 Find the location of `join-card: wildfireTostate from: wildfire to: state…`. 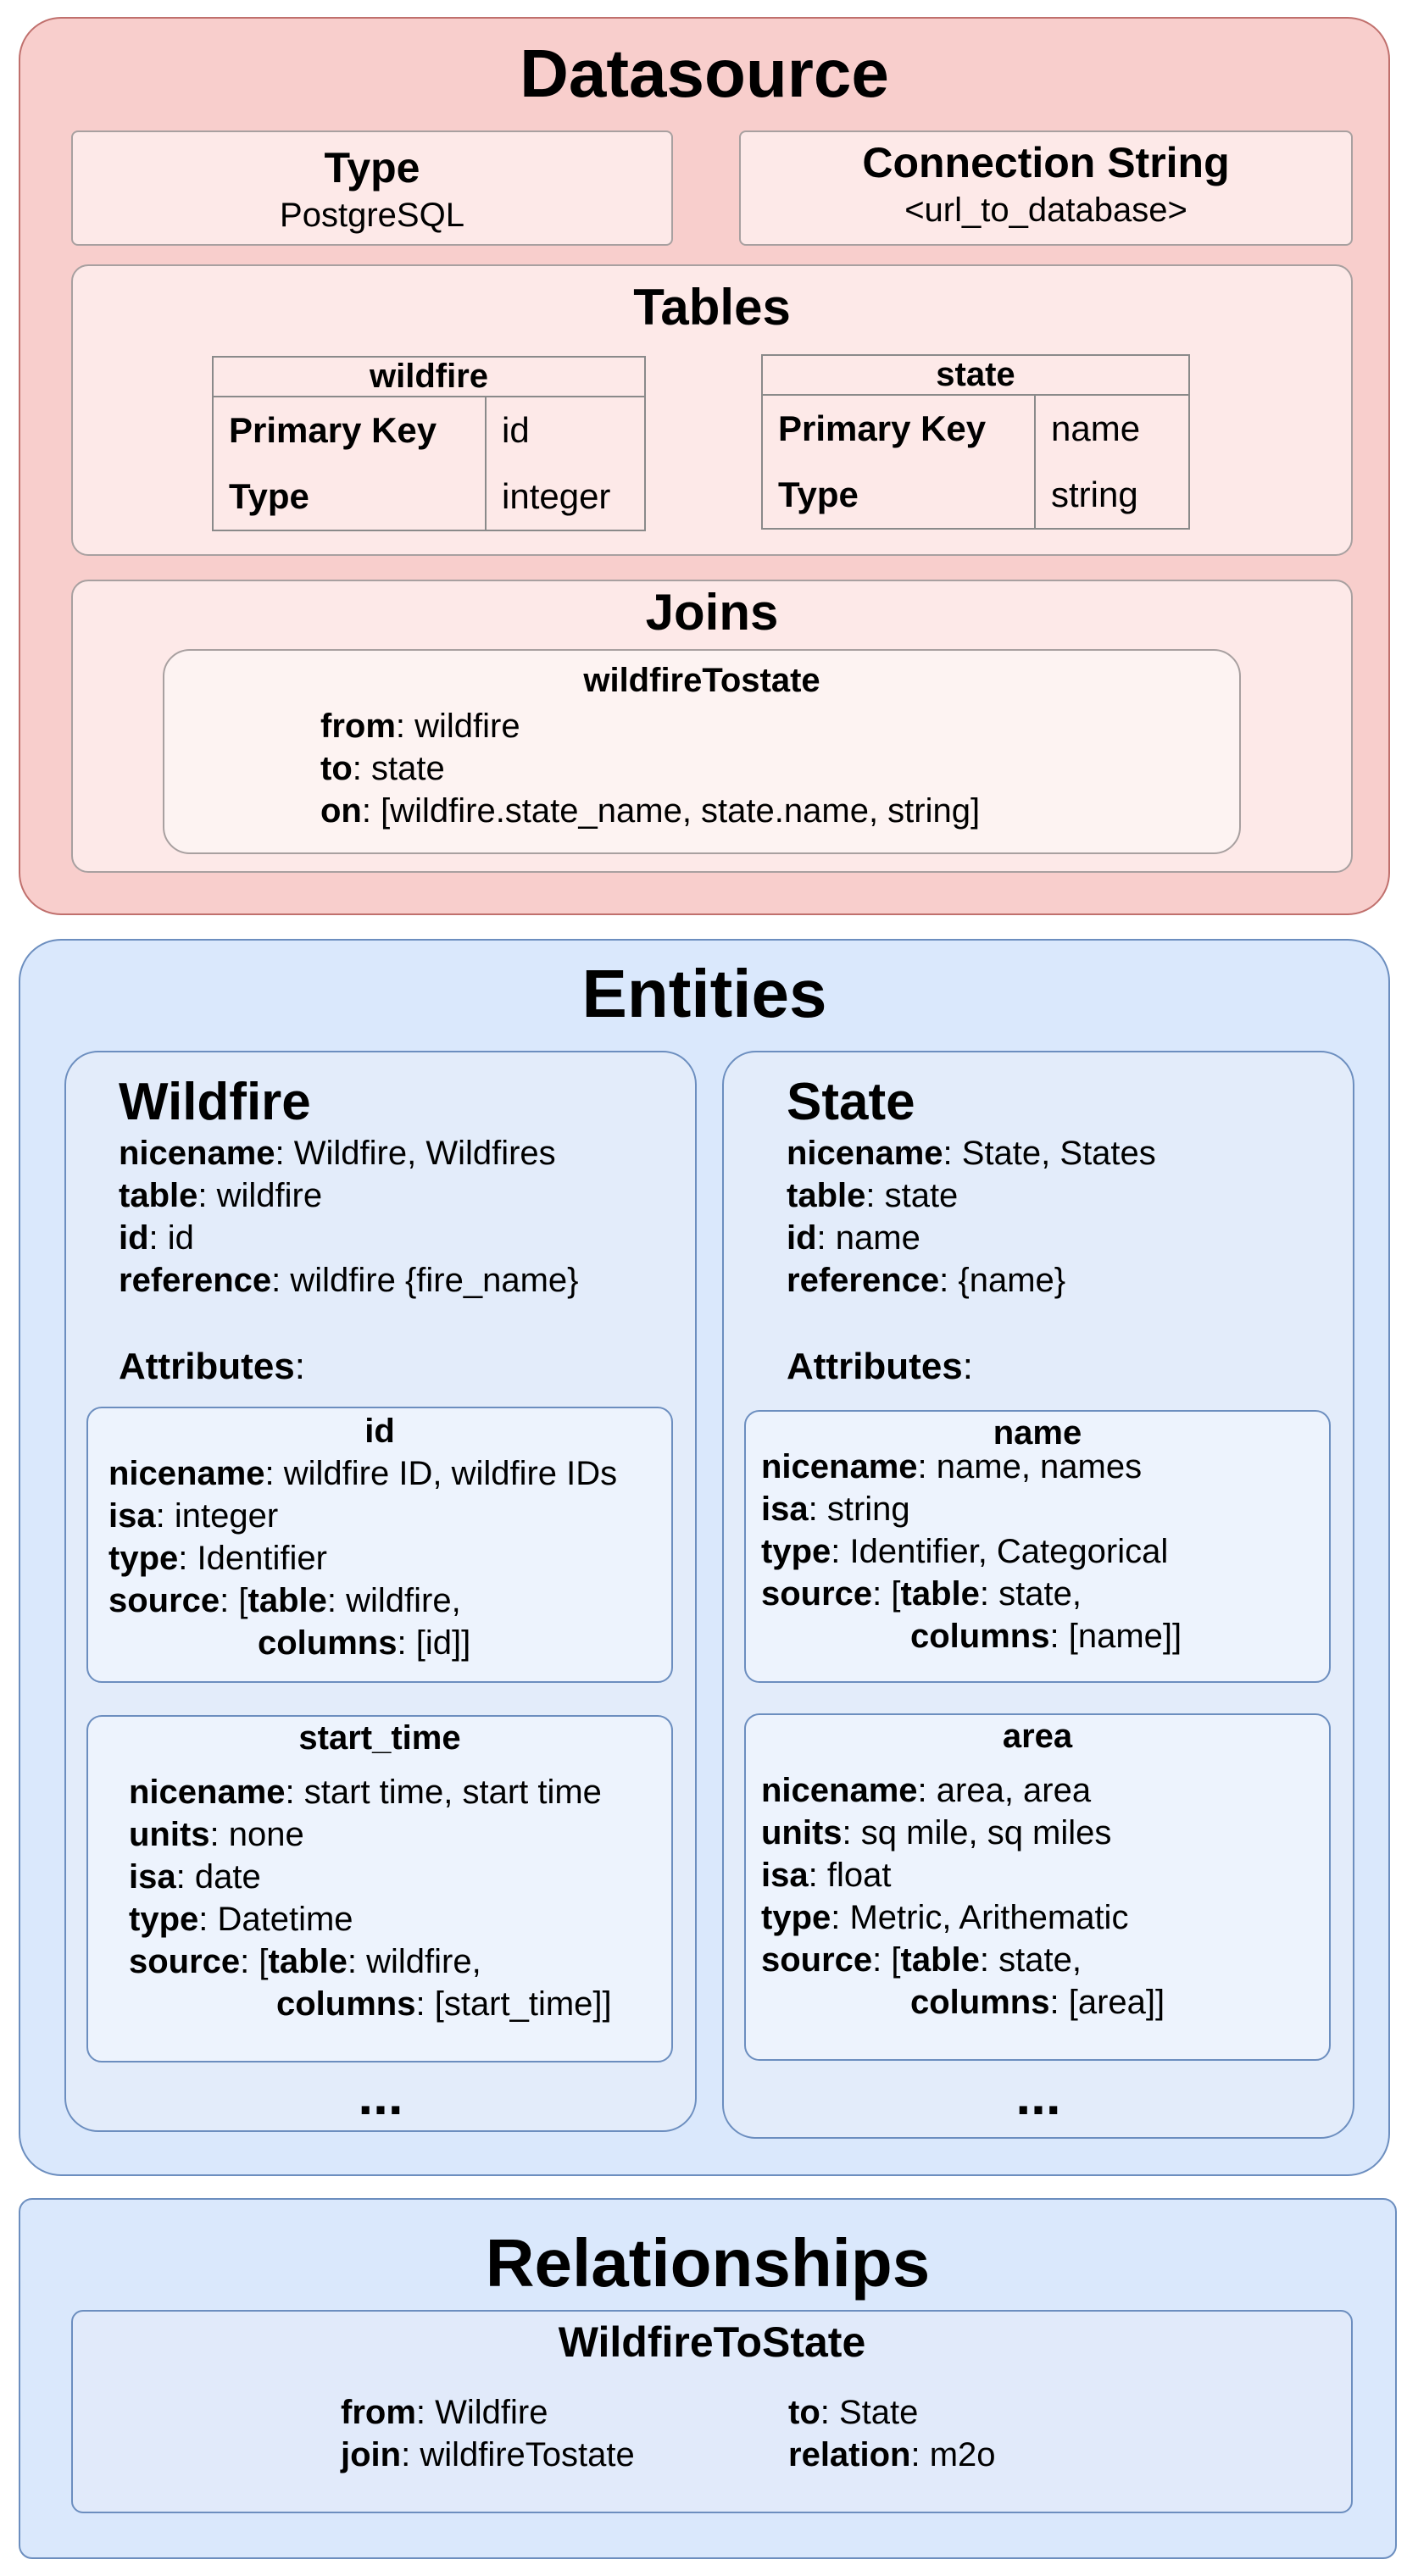

join-card: wildfireTostate from: wildfire to: state… is located at coordinates (702, 751).